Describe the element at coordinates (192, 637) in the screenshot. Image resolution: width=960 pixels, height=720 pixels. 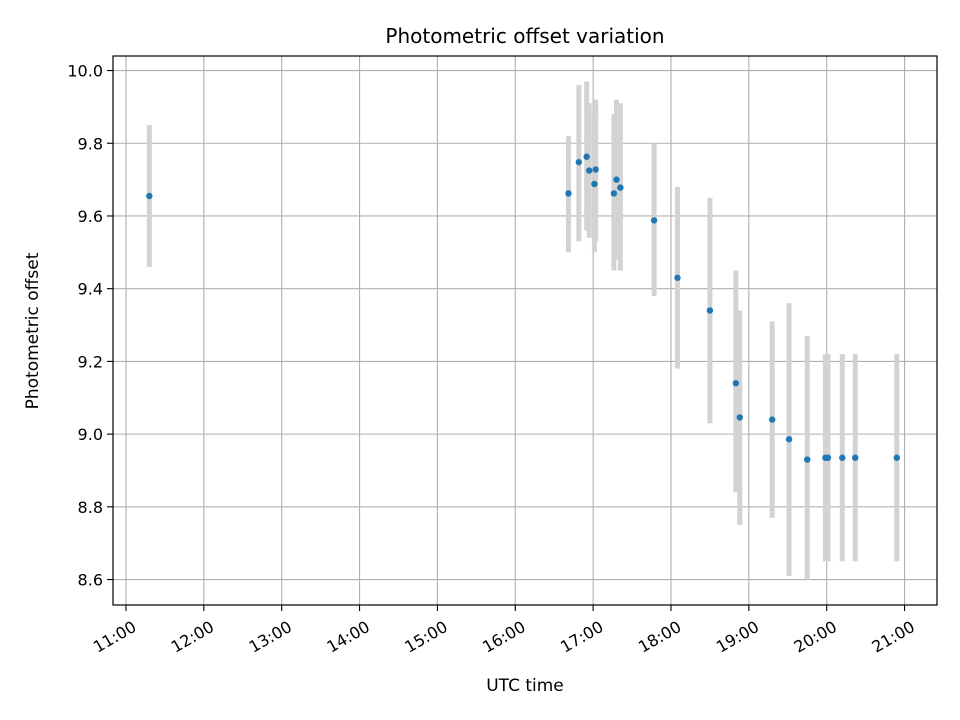
I see `x-tick-label: 12:00` at that location.